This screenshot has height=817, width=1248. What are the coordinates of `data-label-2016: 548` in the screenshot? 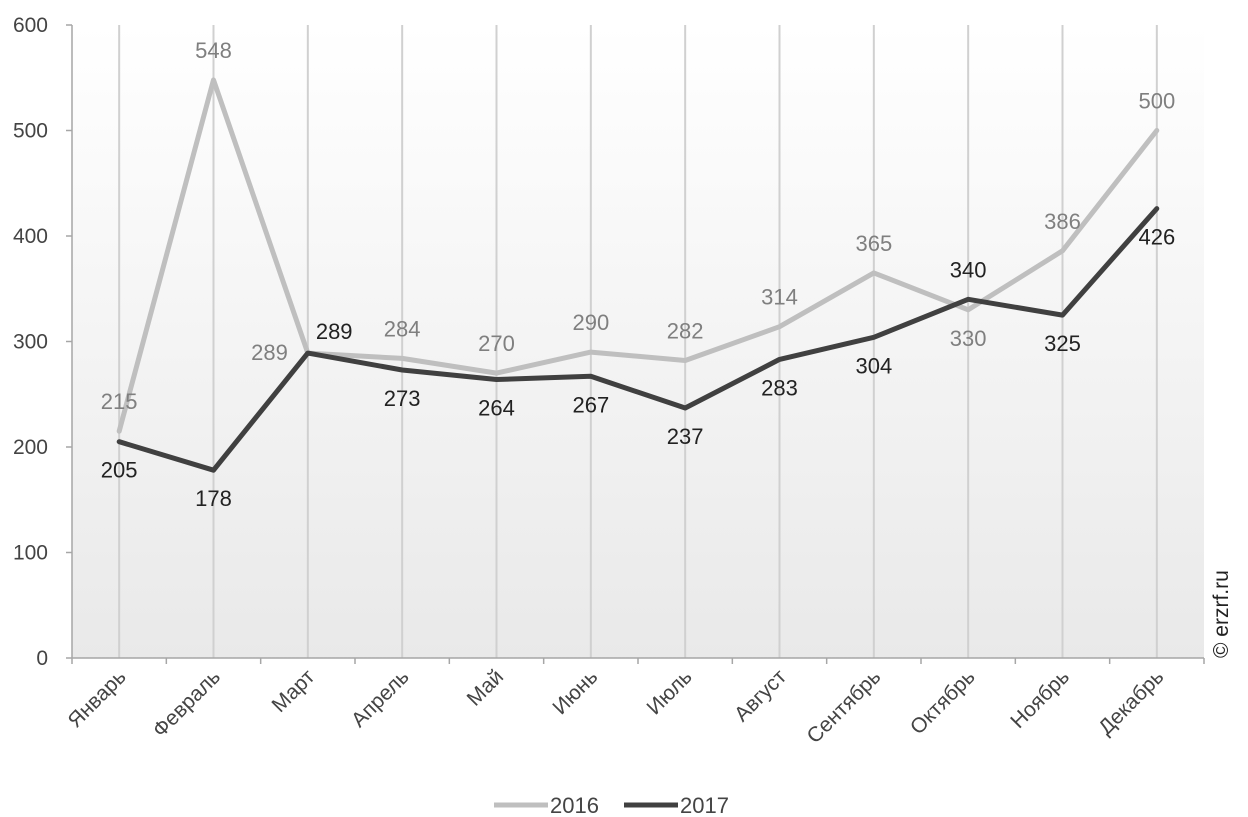 It's located at (213, 50).